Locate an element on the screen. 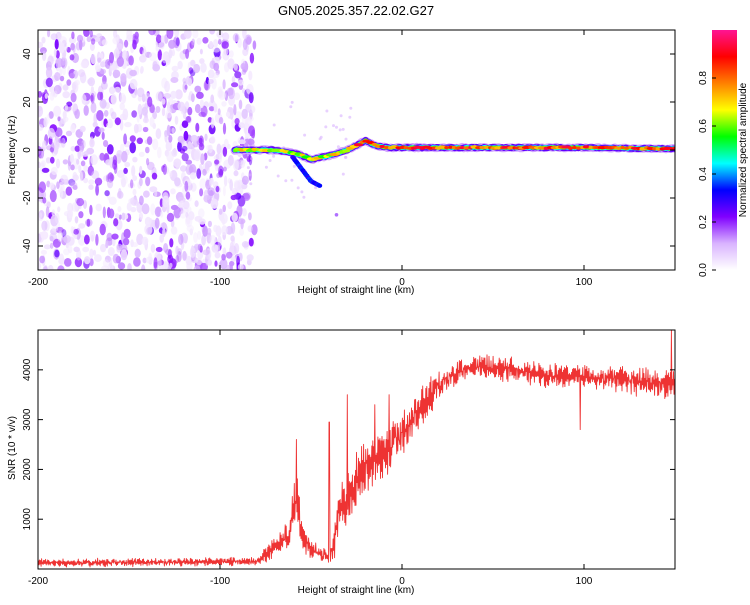 The image size is (750, 605). colorbar-ticks: 0.0 0.2 0.4 0.6 0.8 is located at coordinates (707, 174).